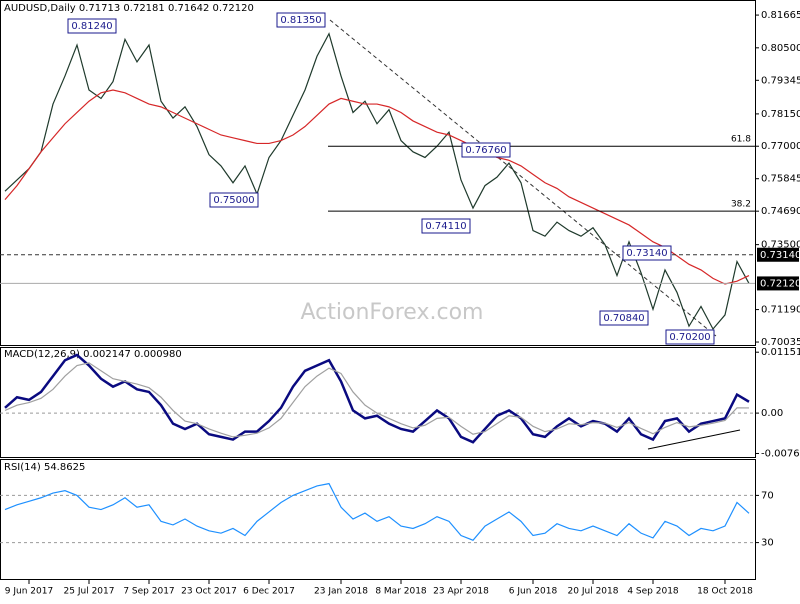 The width and height of the screenshot is (800, 604). I want to click on x-tick-label: 8 Mar 2018, so click(401, 592).